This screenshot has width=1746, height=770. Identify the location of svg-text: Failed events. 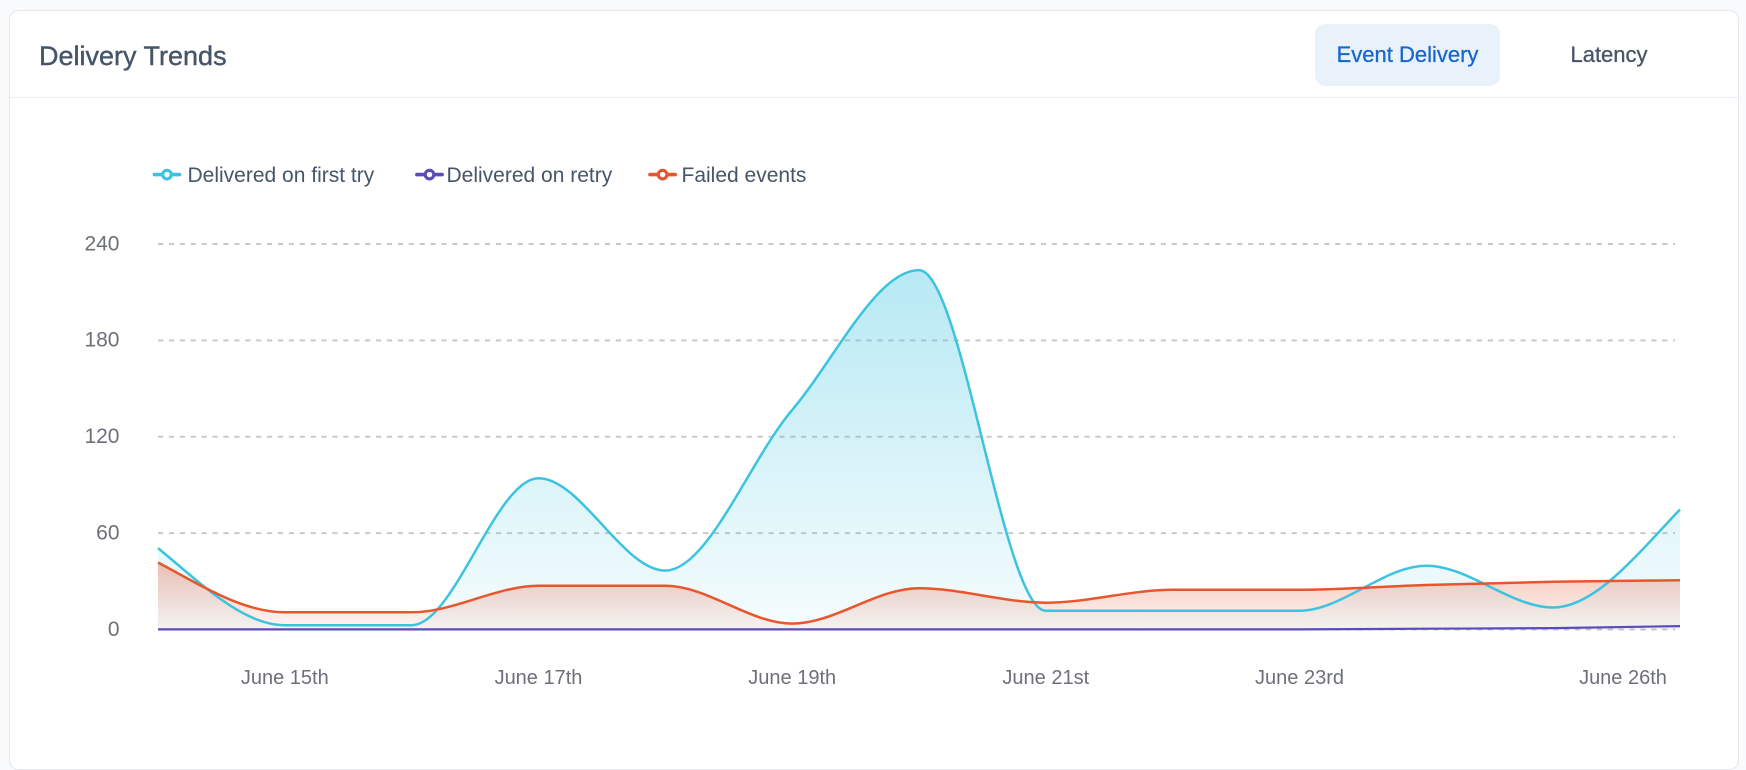
(744, 175).